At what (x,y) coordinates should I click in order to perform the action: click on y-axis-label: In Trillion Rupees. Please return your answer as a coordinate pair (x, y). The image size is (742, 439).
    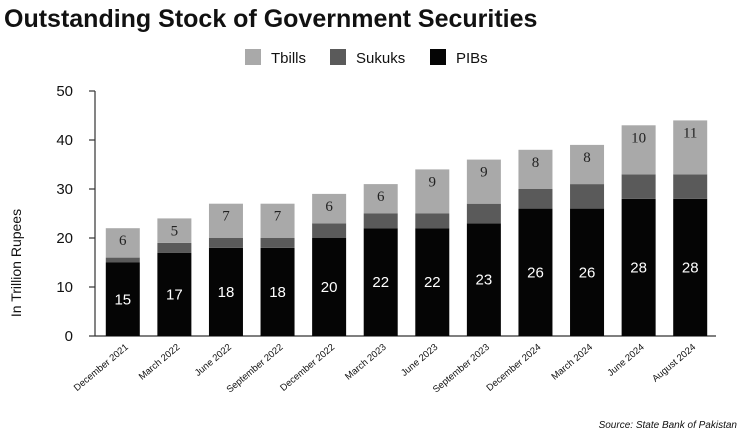
    Looking at the image, I should click on (16, 263).